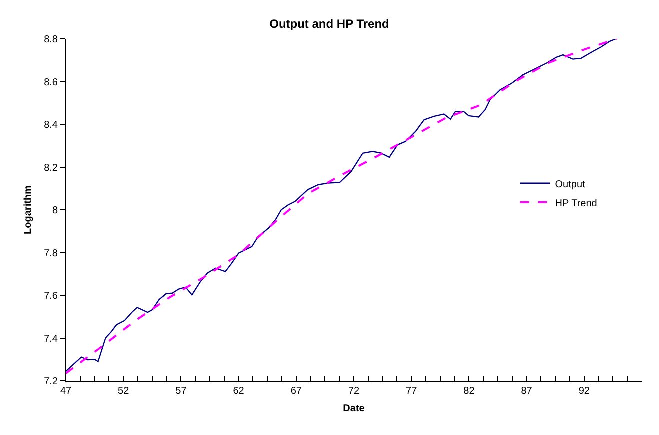 Image resolution: width=659 pixels, height=435 pixels. What do you see at coordinates (55, 211) in the screenshot?
I see `y-tick-label: 8` at bounding box center [55, 211].